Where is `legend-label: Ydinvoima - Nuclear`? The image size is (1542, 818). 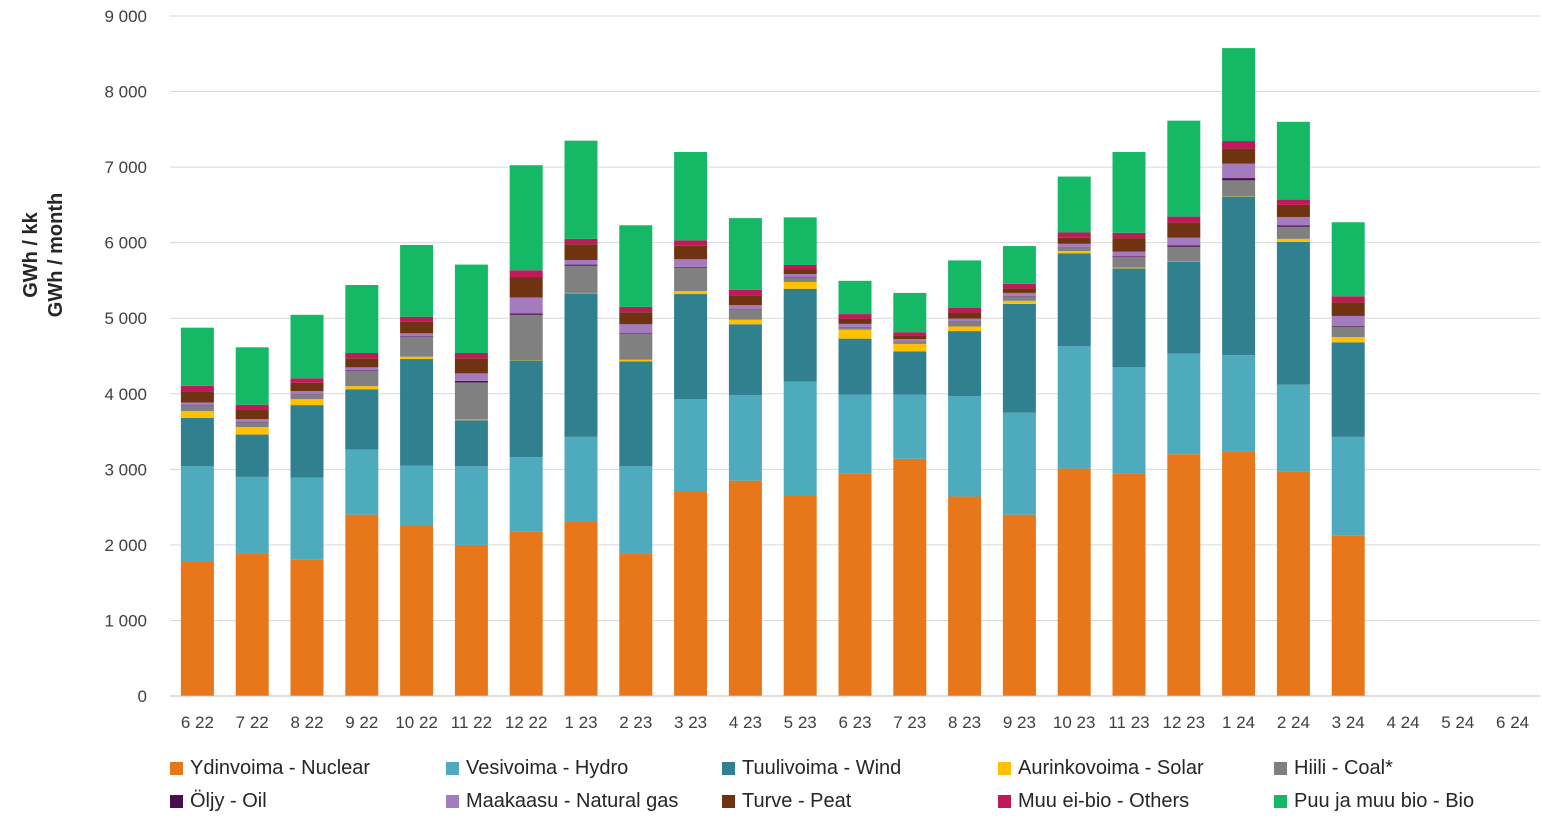 legend-label: Ydinvoima - Nuclear is located at coordinates (280, 768).